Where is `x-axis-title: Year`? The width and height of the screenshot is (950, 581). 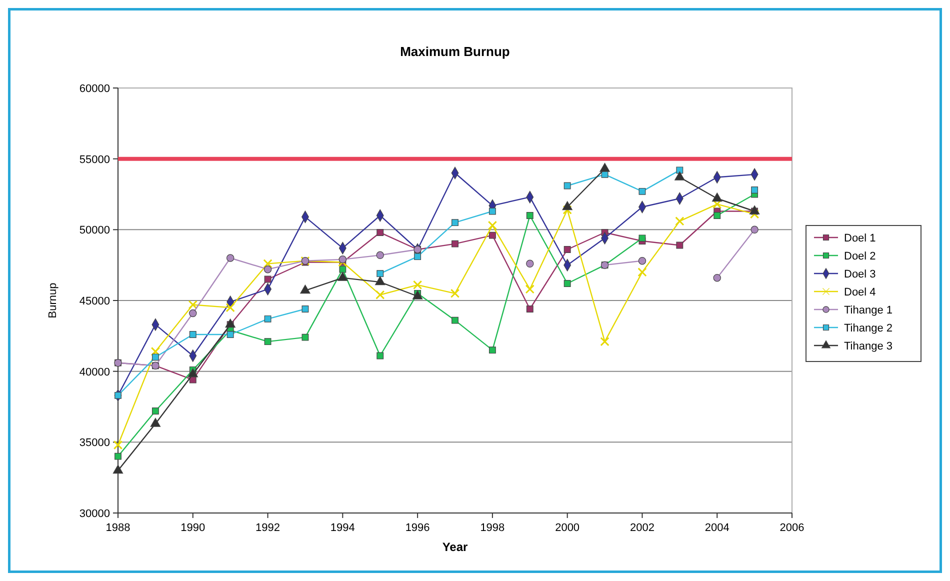 x-axis-title: Year is located at coordinates (455, 547).